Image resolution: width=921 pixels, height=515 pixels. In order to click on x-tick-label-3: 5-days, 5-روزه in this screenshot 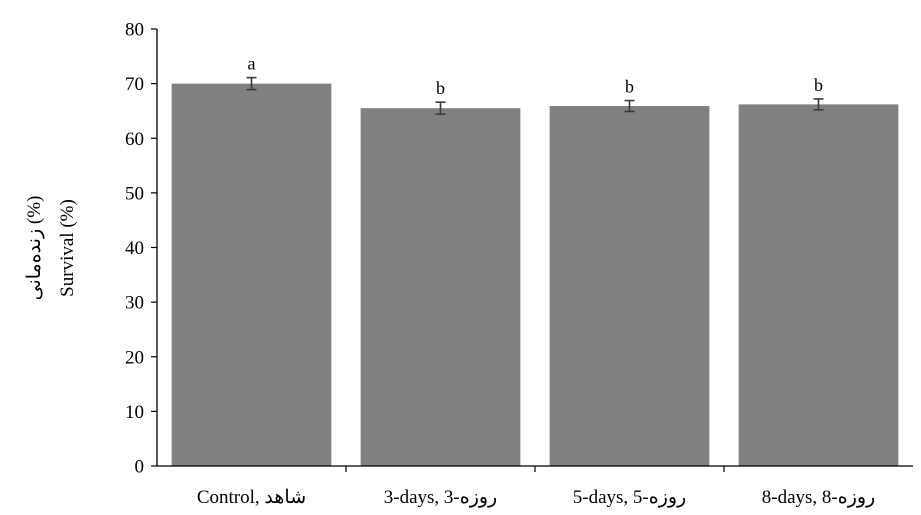, I will do `click(629, 497)`.